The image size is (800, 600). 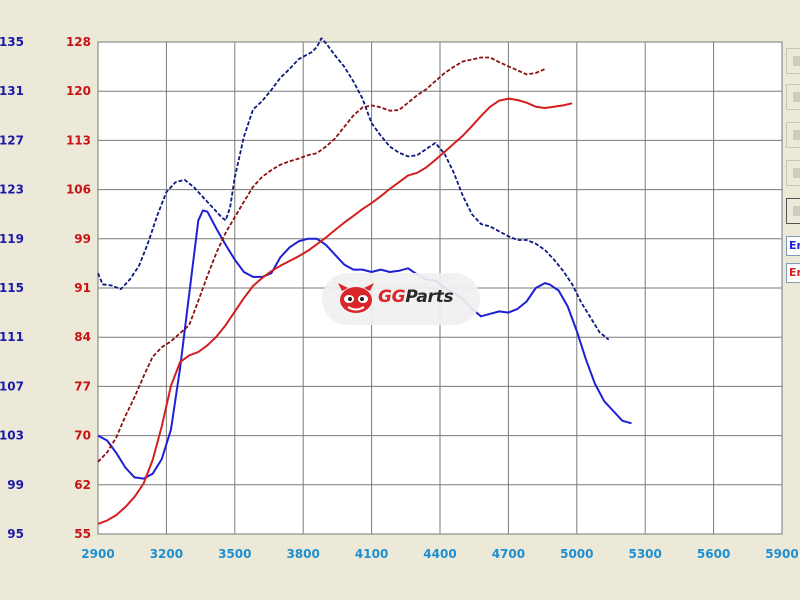 I want to click on x-tick-label: 3800, so click(x=302, y=554).